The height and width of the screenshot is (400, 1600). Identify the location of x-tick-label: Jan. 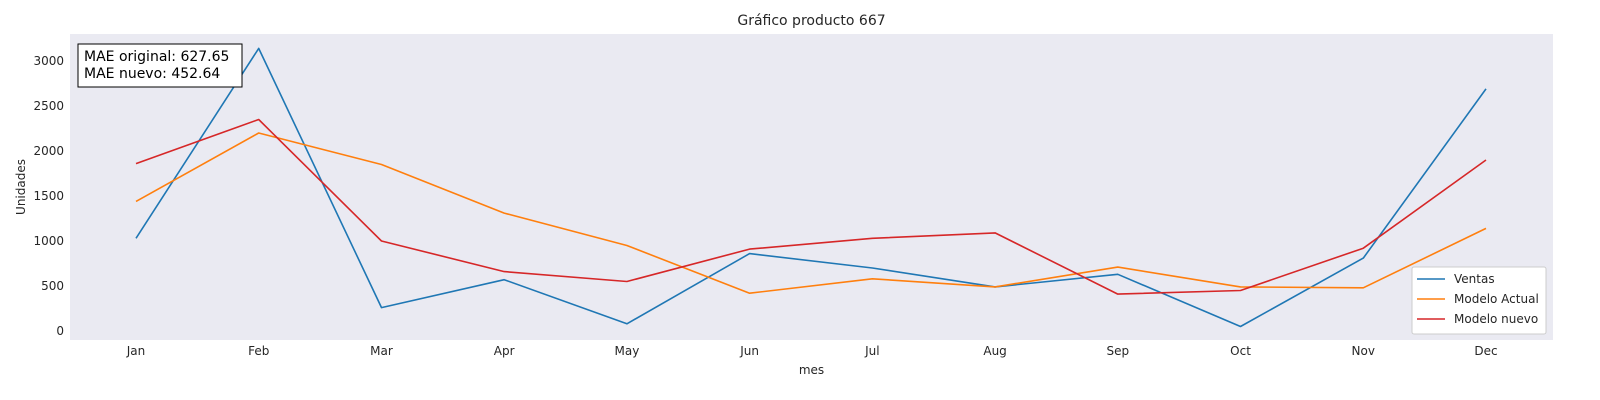
(136, 351).